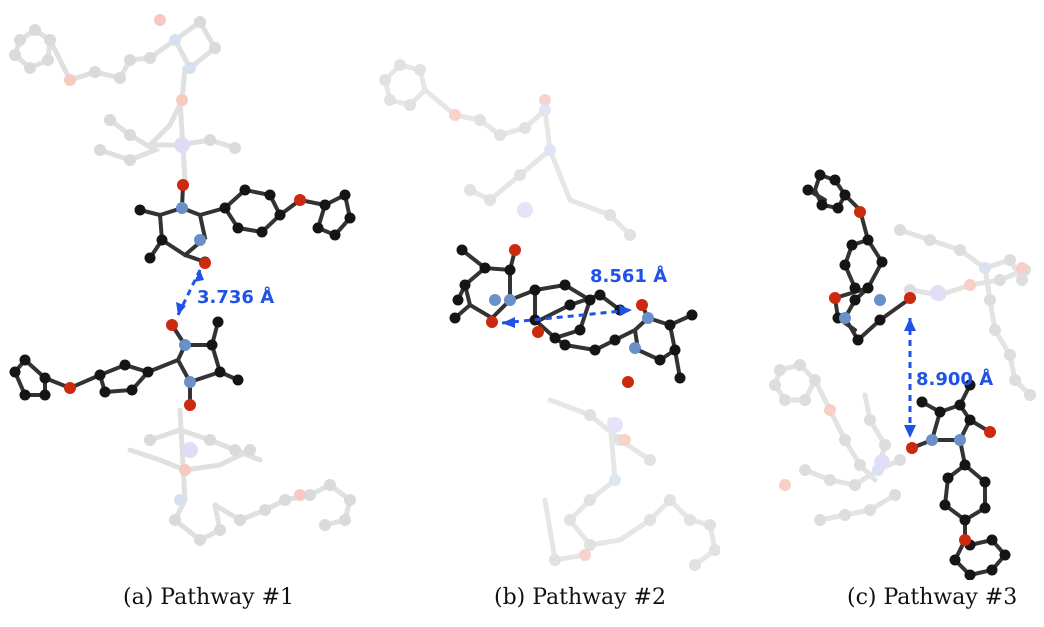 The height and width of the screenshot is (627, 1044). Describe the element at coordinates (932, 597) in the screenshot. I see `caption-c: (c) Pathway #3` at that location.